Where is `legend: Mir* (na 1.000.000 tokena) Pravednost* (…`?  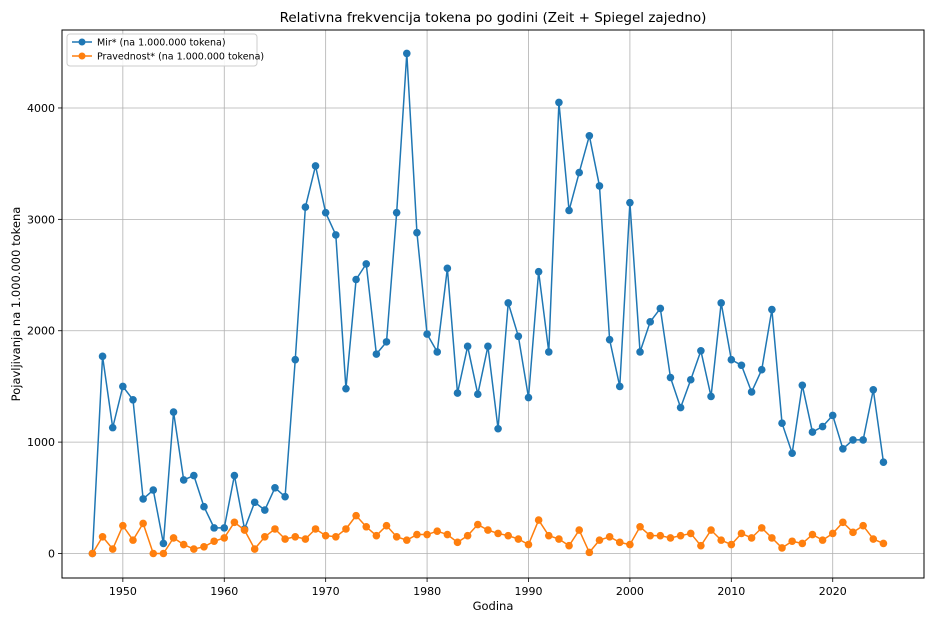 legend: Mir* (na 1.000.000 tokena) Pravednost* (… is located at coordinates (165, 50).